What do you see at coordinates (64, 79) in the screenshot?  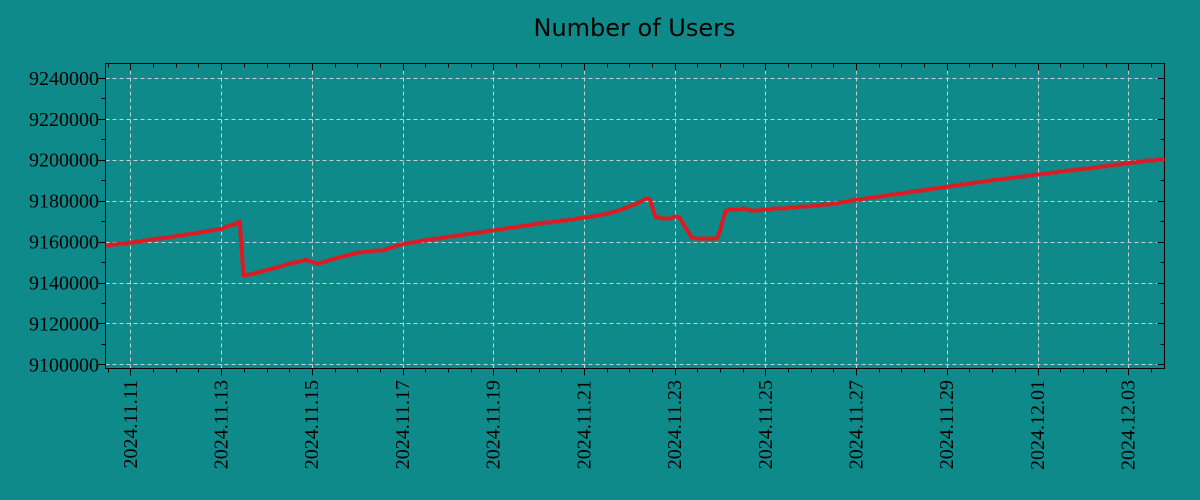 I see `y-tick-label: 9240000` at bounding box center [64, 79].